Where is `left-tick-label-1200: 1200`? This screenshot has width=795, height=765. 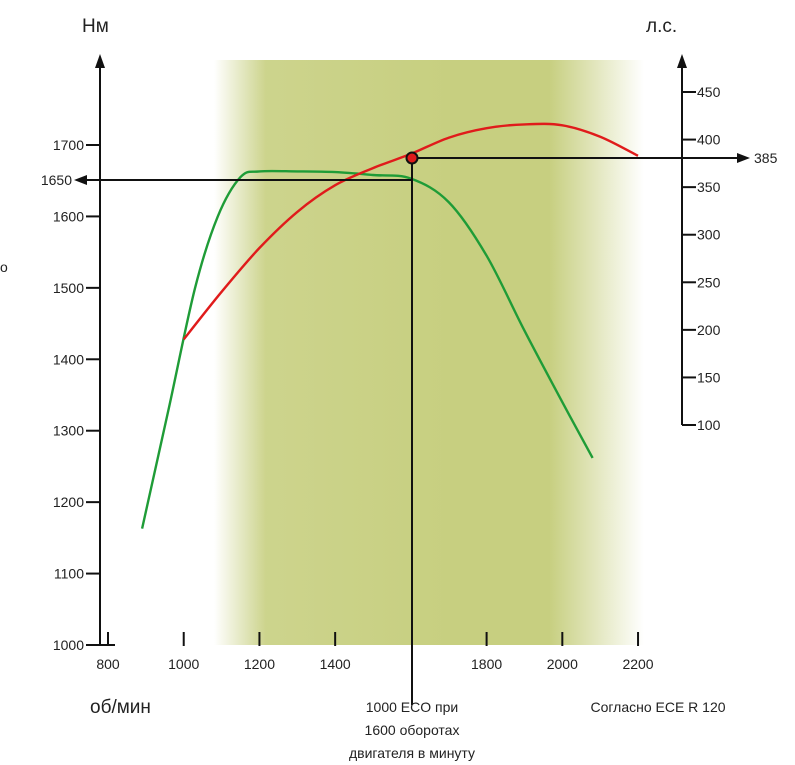
left-tick-label-1200: 1200 is located at coordinates (68, 502).